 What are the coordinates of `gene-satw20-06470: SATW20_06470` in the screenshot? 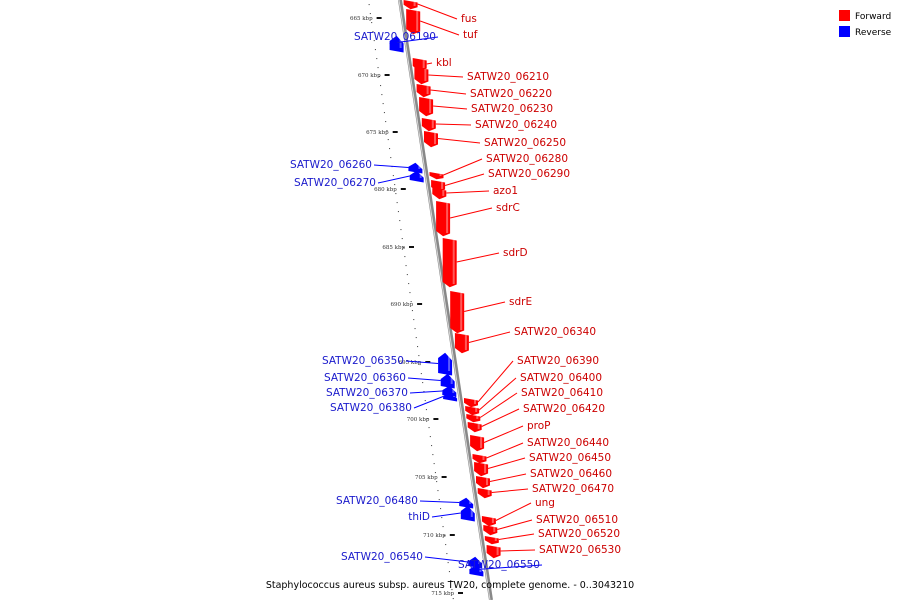 It's located at (545, 491).